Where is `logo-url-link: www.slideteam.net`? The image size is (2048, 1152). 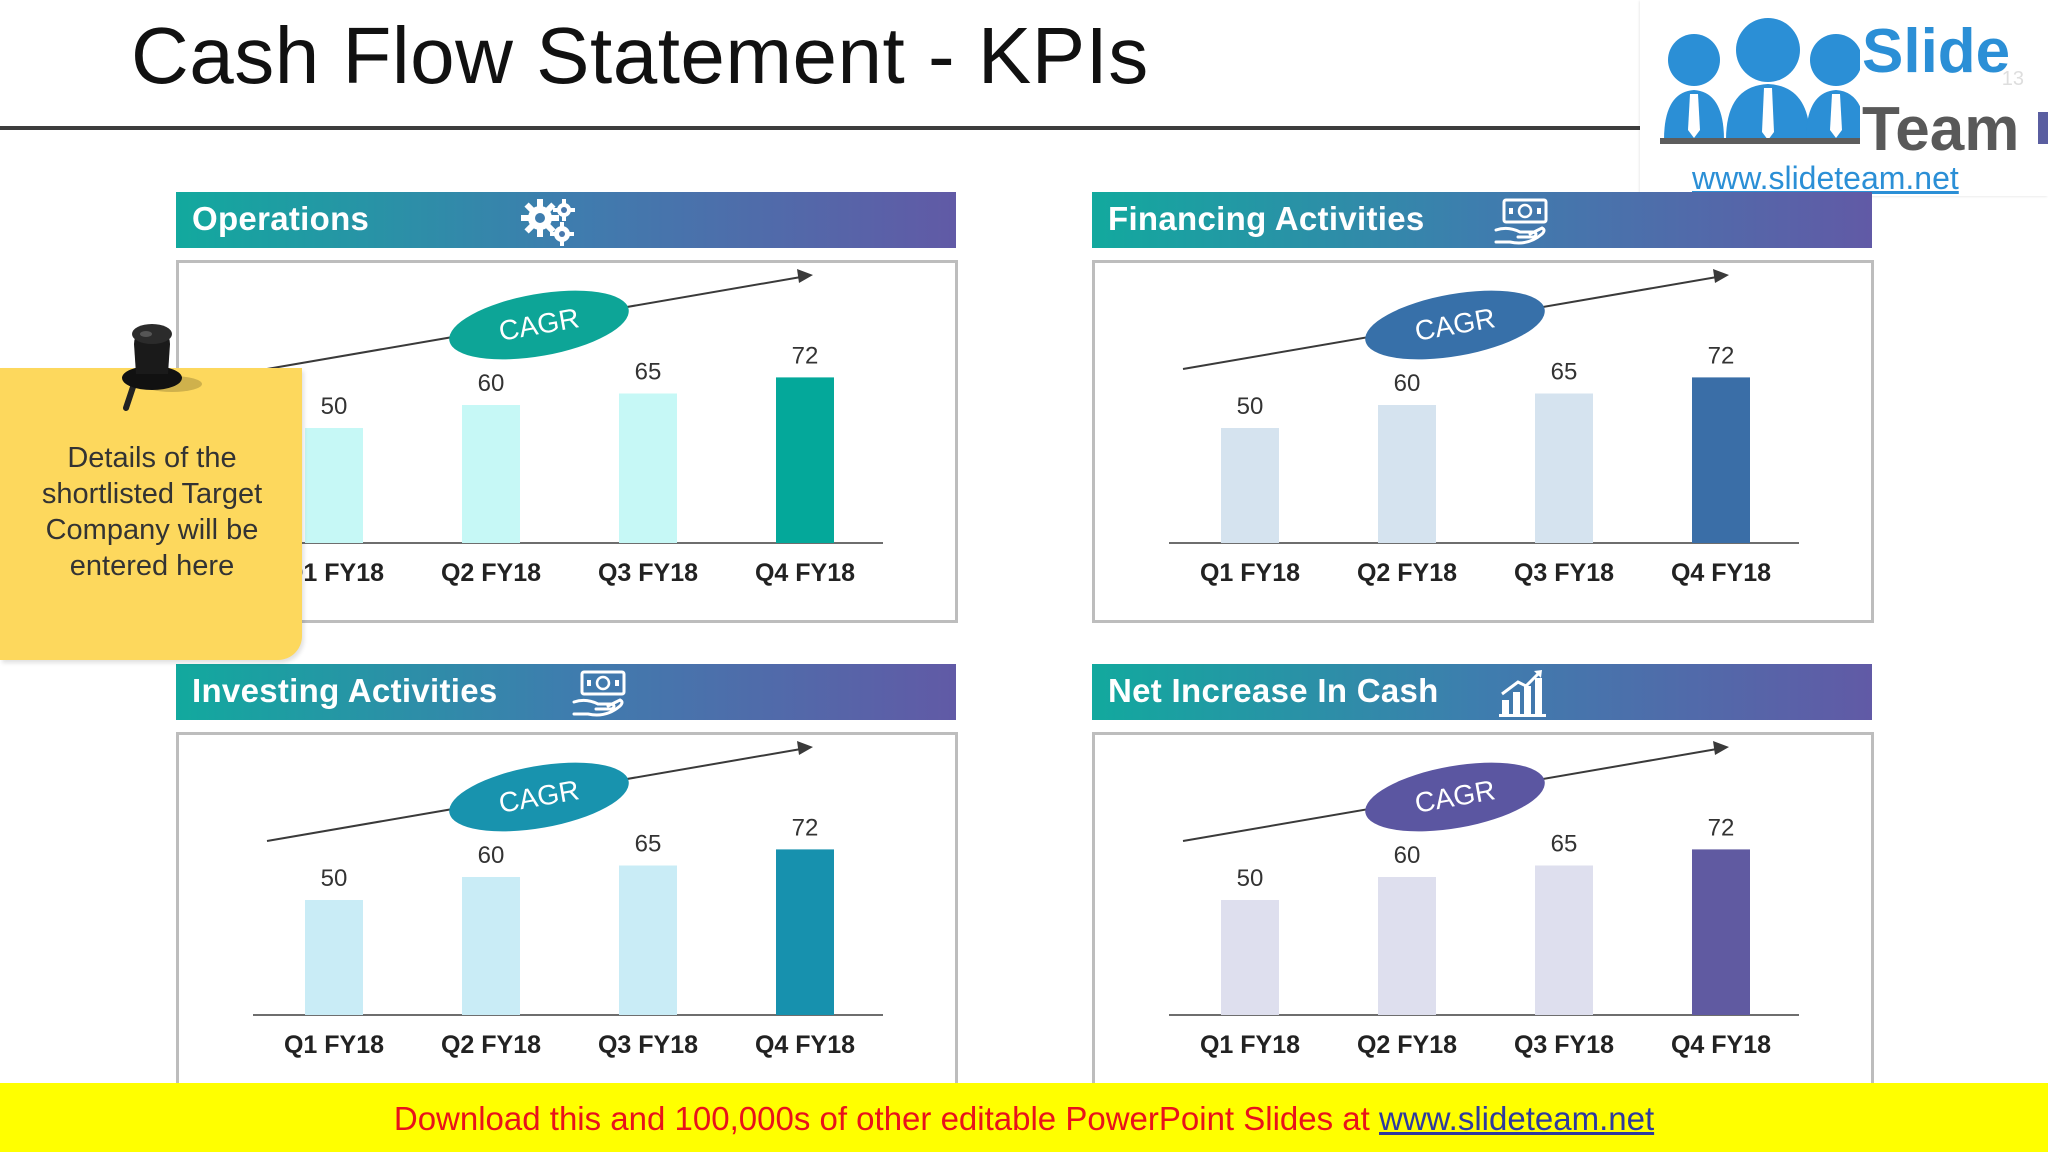
logo-url-link: www.slideteam.net is located at coordinates (1825, 178).